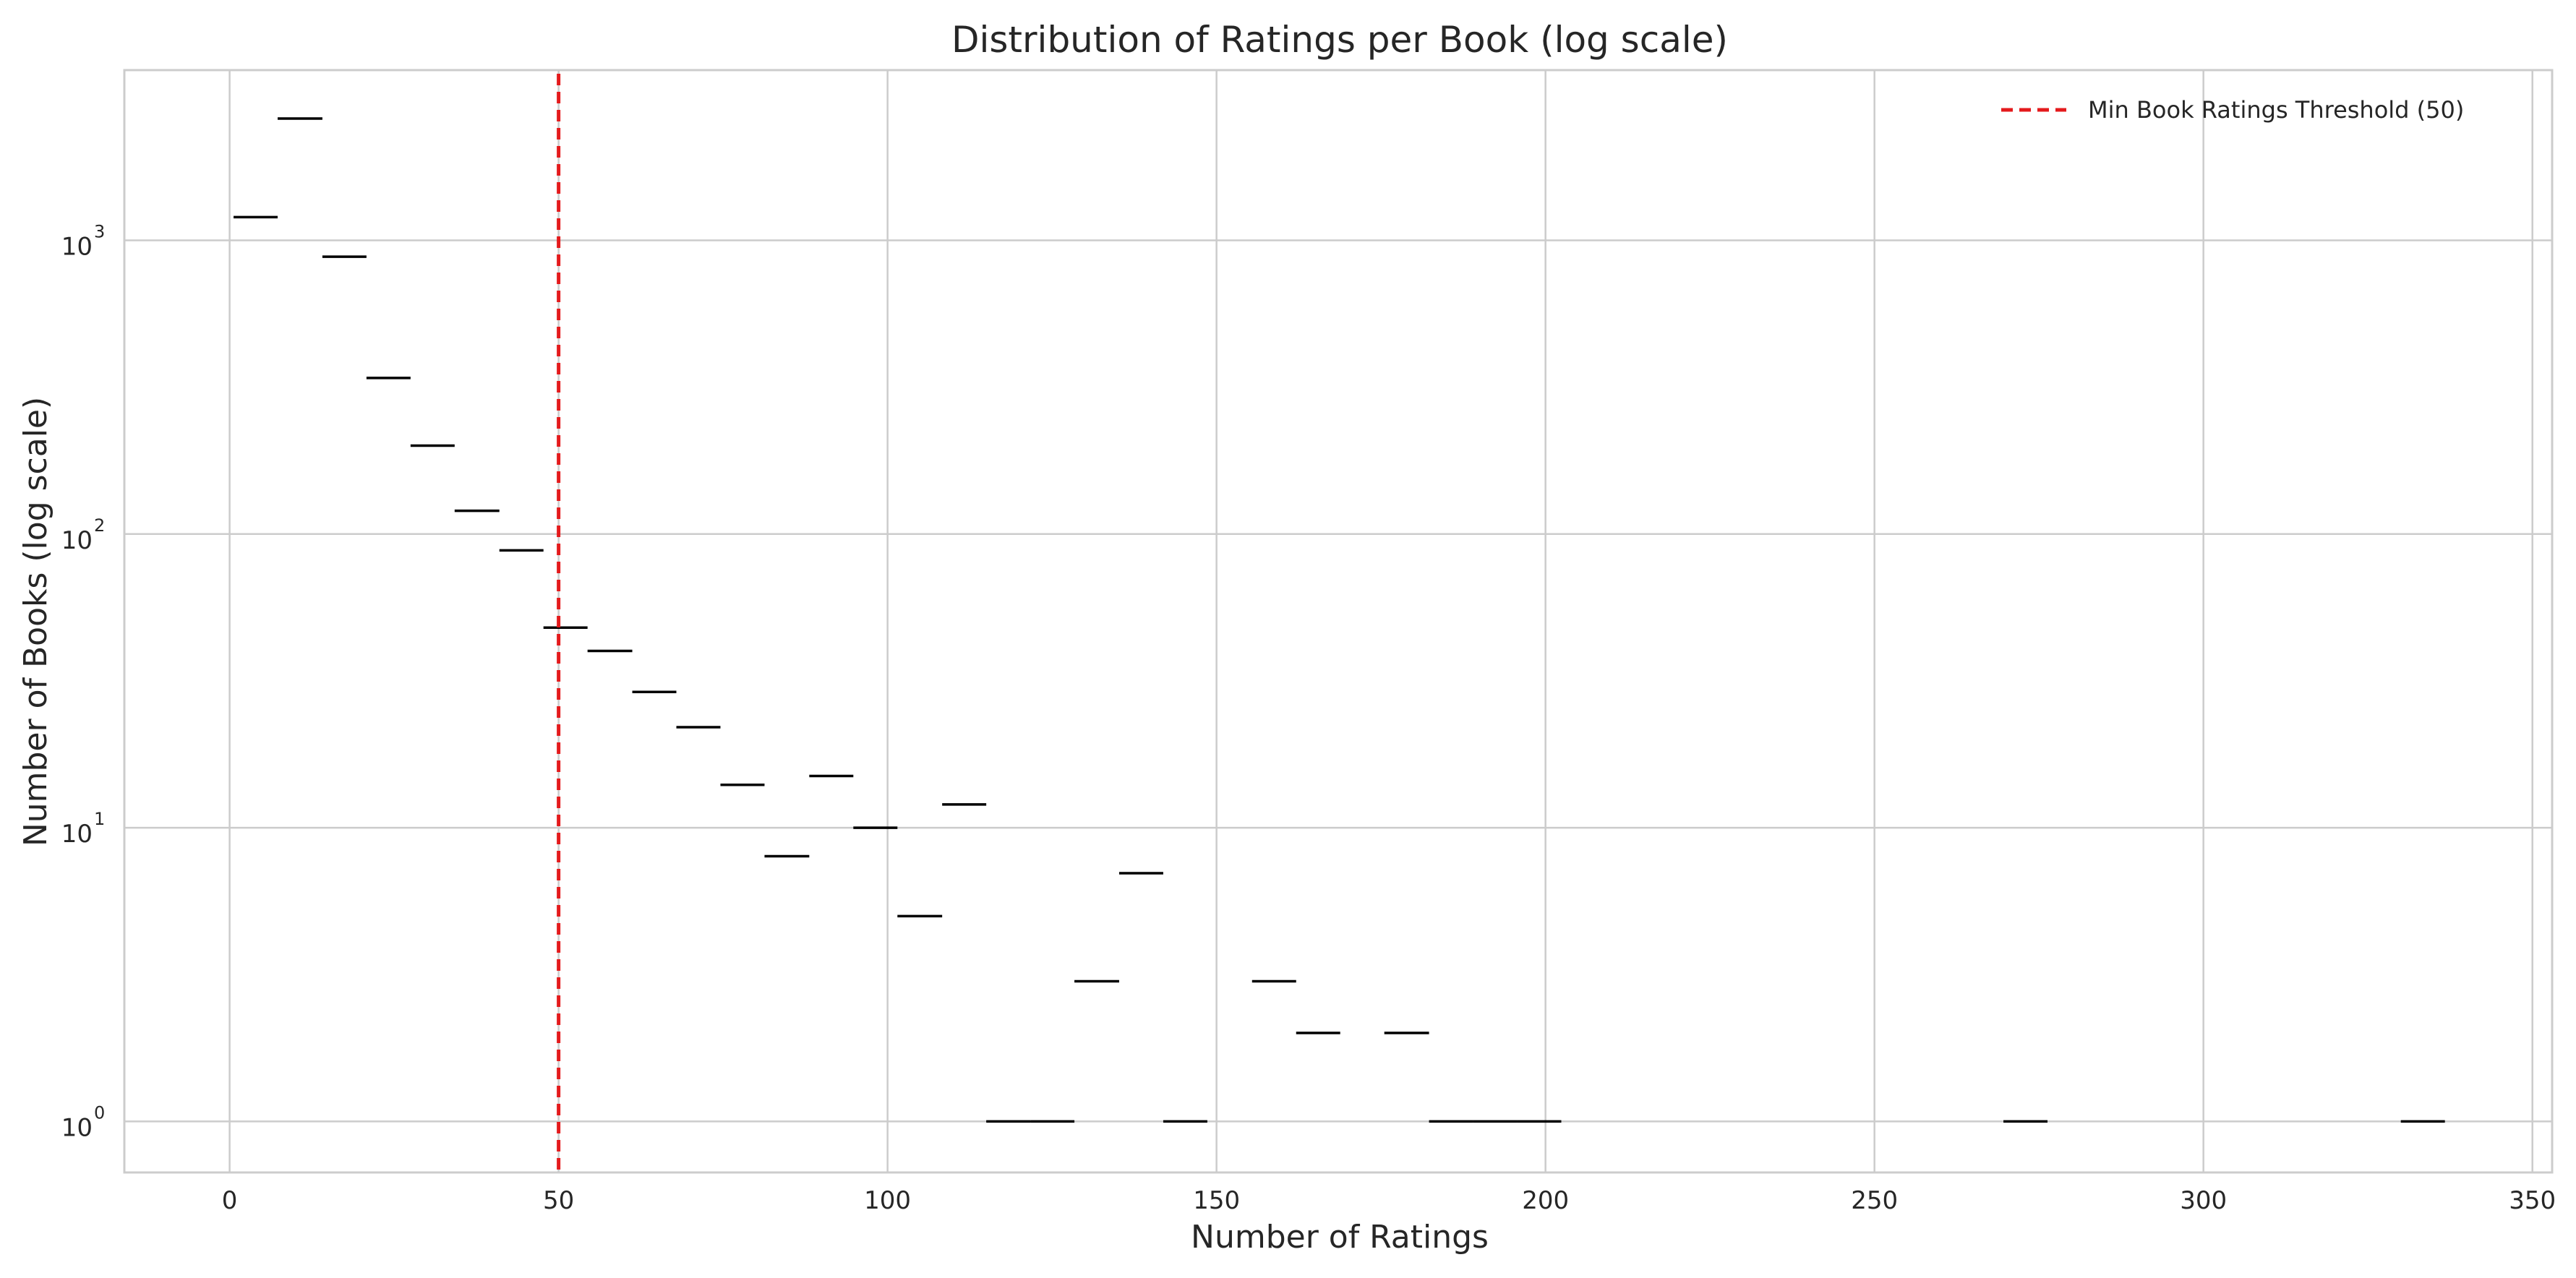 The height and width of the screenshot is (1278, 2576). I want to click on x-tick-label: 0, so click(230, 1200).